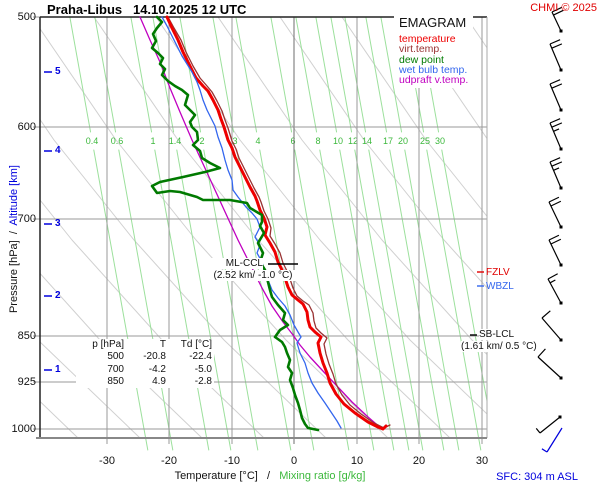  What do you see at coordinates (58, 150) in the screenshot?
I see `altitude-tick-4: 4` at bounding box center [58, 150].